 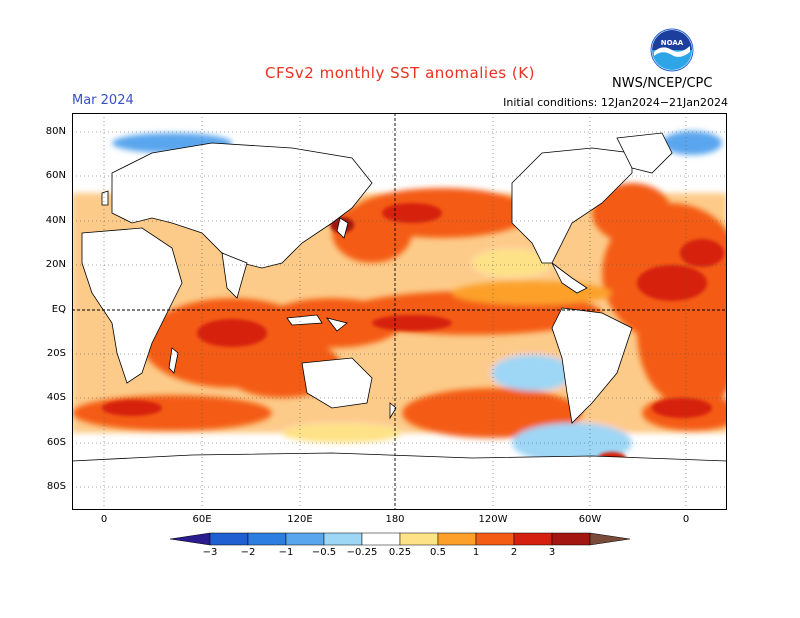 I want to click on lon-label: 60W, so click(x=590, y=519).